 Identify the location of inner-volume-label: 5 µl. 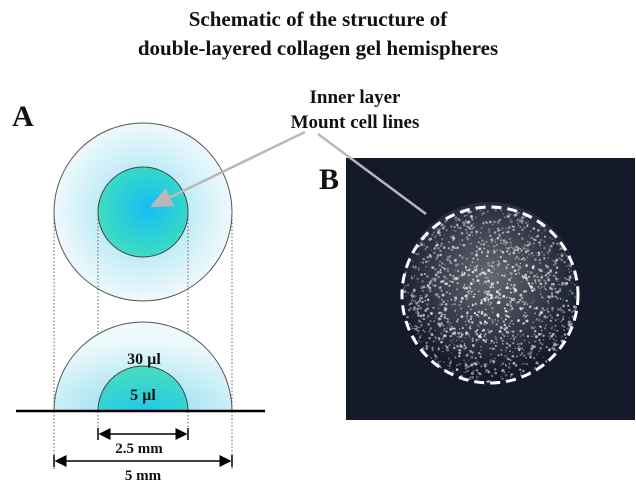
(143, 395).